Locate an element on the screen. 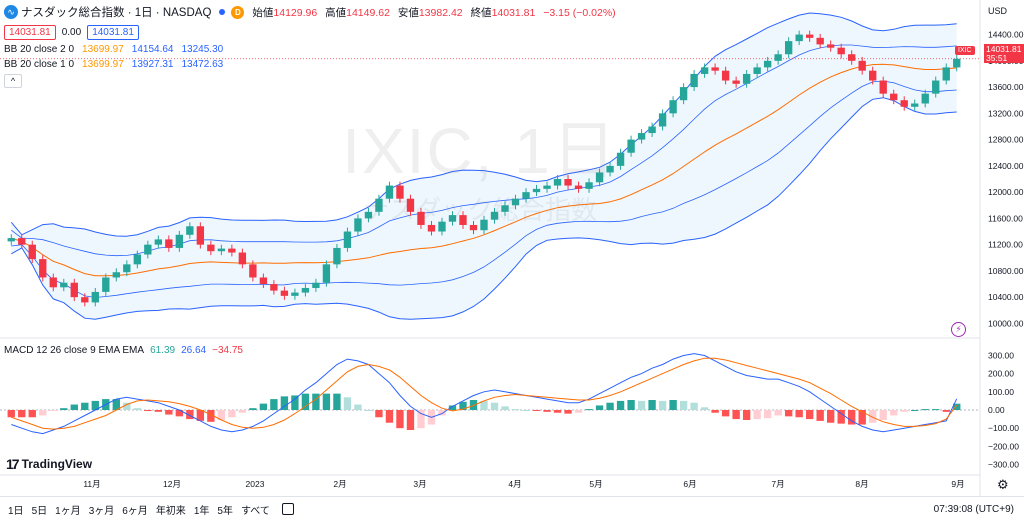 The width and height of the screenshot is (1024, 521). ohlc-low: 13982.42 is located at coordinates (440, 12).